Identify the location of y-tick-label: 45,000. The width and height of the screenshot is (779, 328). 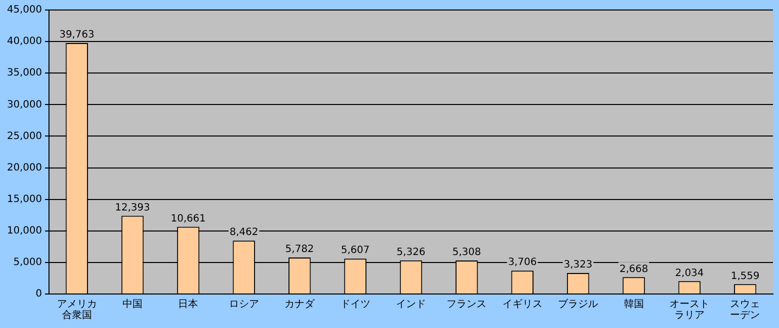
(24, 10).